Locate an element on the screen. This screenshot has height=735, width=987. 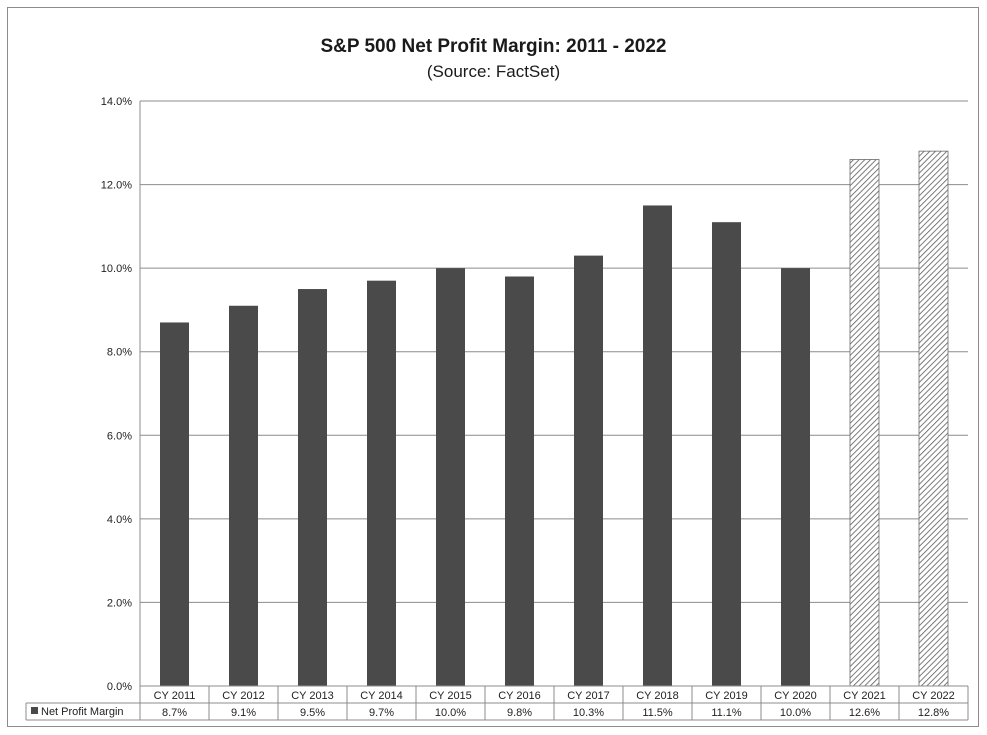
data-label: 9.5% is located at coordinates (312, 713).